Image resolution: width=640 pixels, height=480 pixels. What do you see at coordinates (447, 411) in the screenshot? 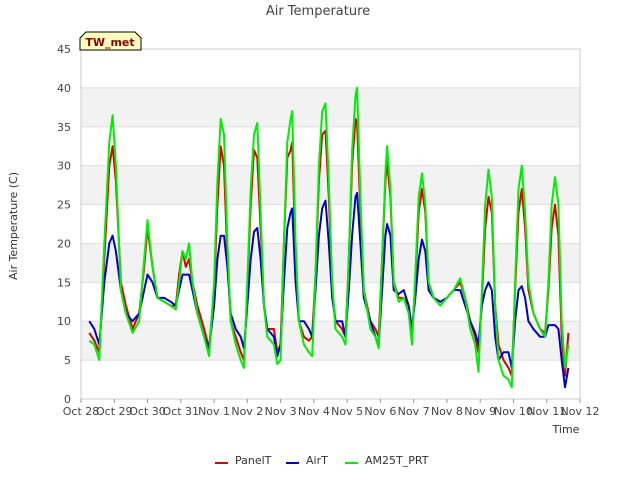
I see `x-tick-label: Nov 8` at bounding box center [447, 411].